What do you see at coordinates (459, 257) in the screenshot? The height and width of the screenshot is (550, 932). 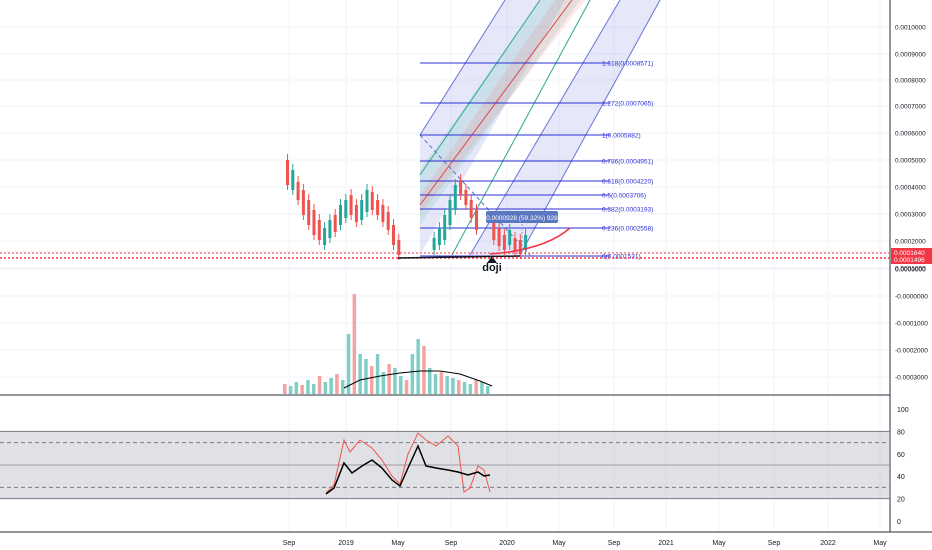 I see `trend-line` at bounding box center [459, 257].